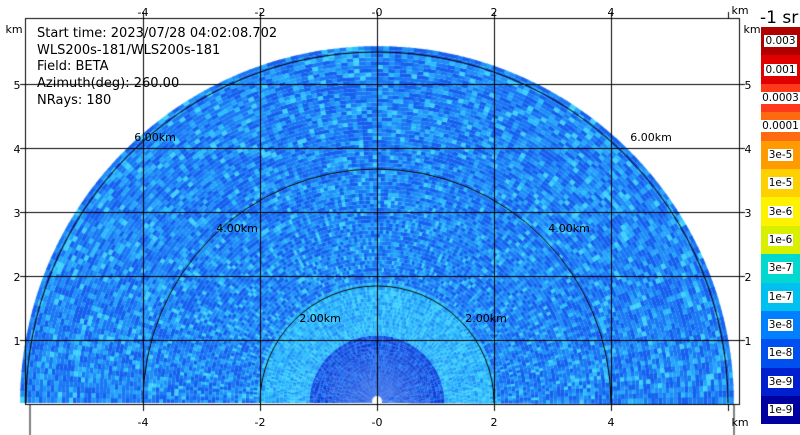 The image size is (800, 435). Describe the element at coordinates (13, 29) in the screenshot. I see `y-unit-left: km` at that location.